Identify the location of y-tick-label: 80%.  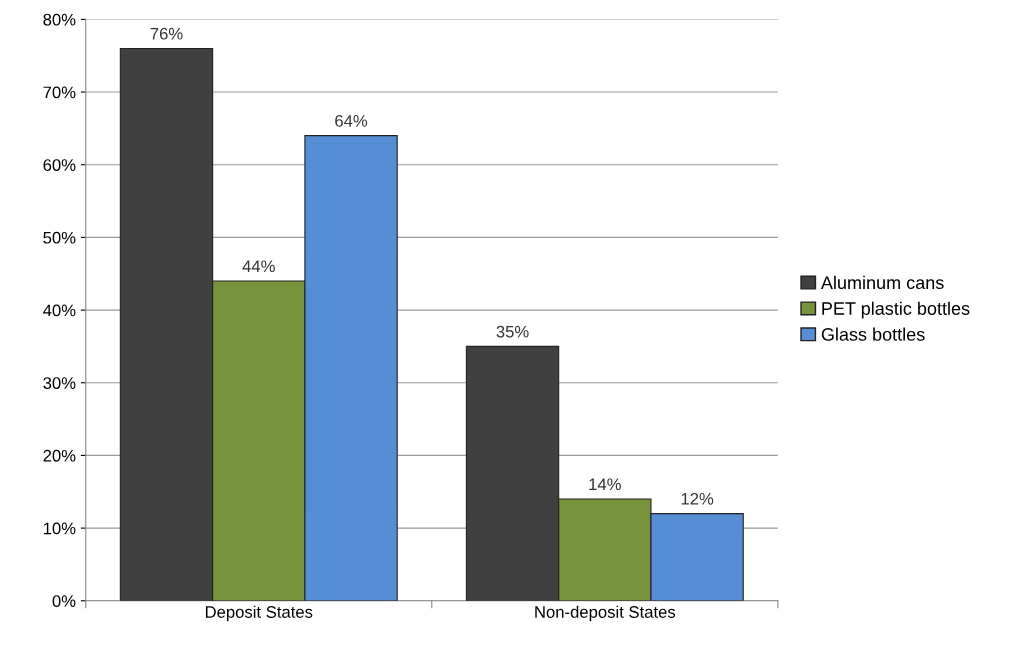
(59, 19).